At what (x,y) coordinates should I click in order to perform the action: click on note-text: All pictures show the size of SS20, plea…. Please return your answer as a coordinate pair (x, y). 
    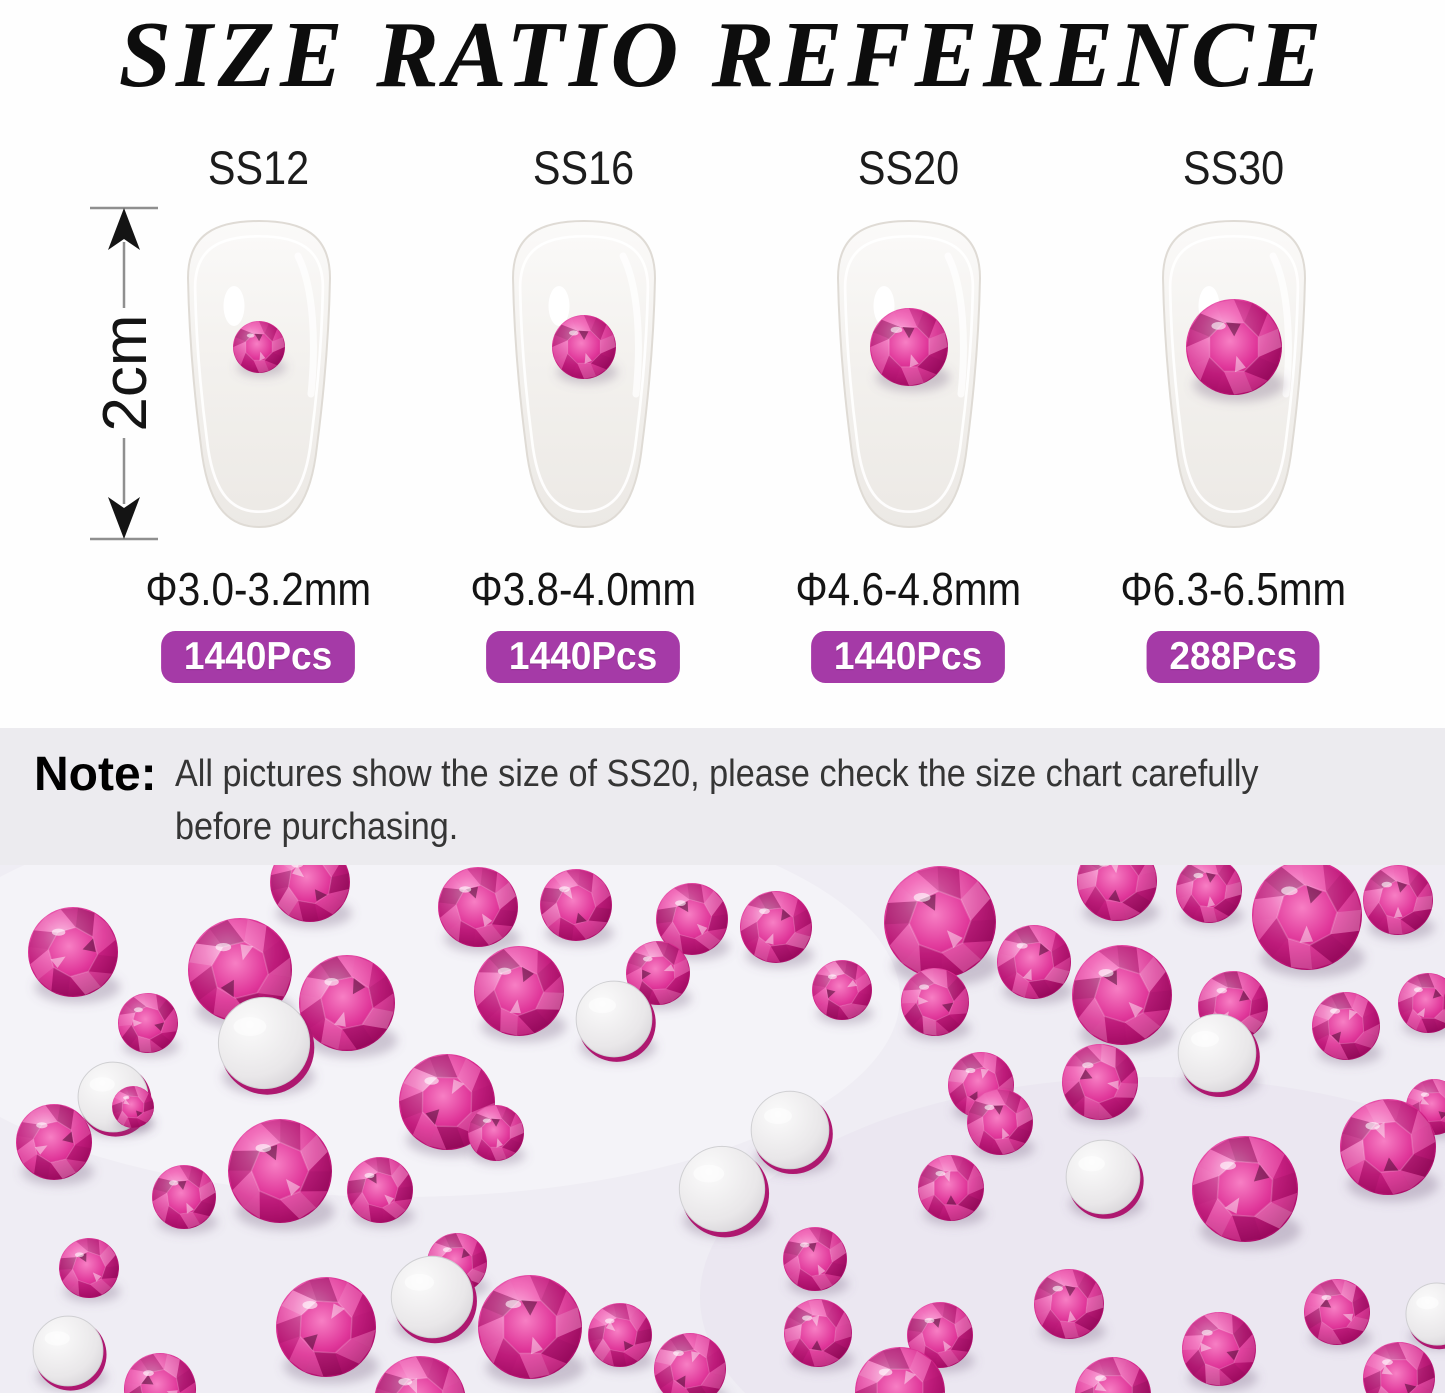
    Looking at the image, I should click on (717, 801).